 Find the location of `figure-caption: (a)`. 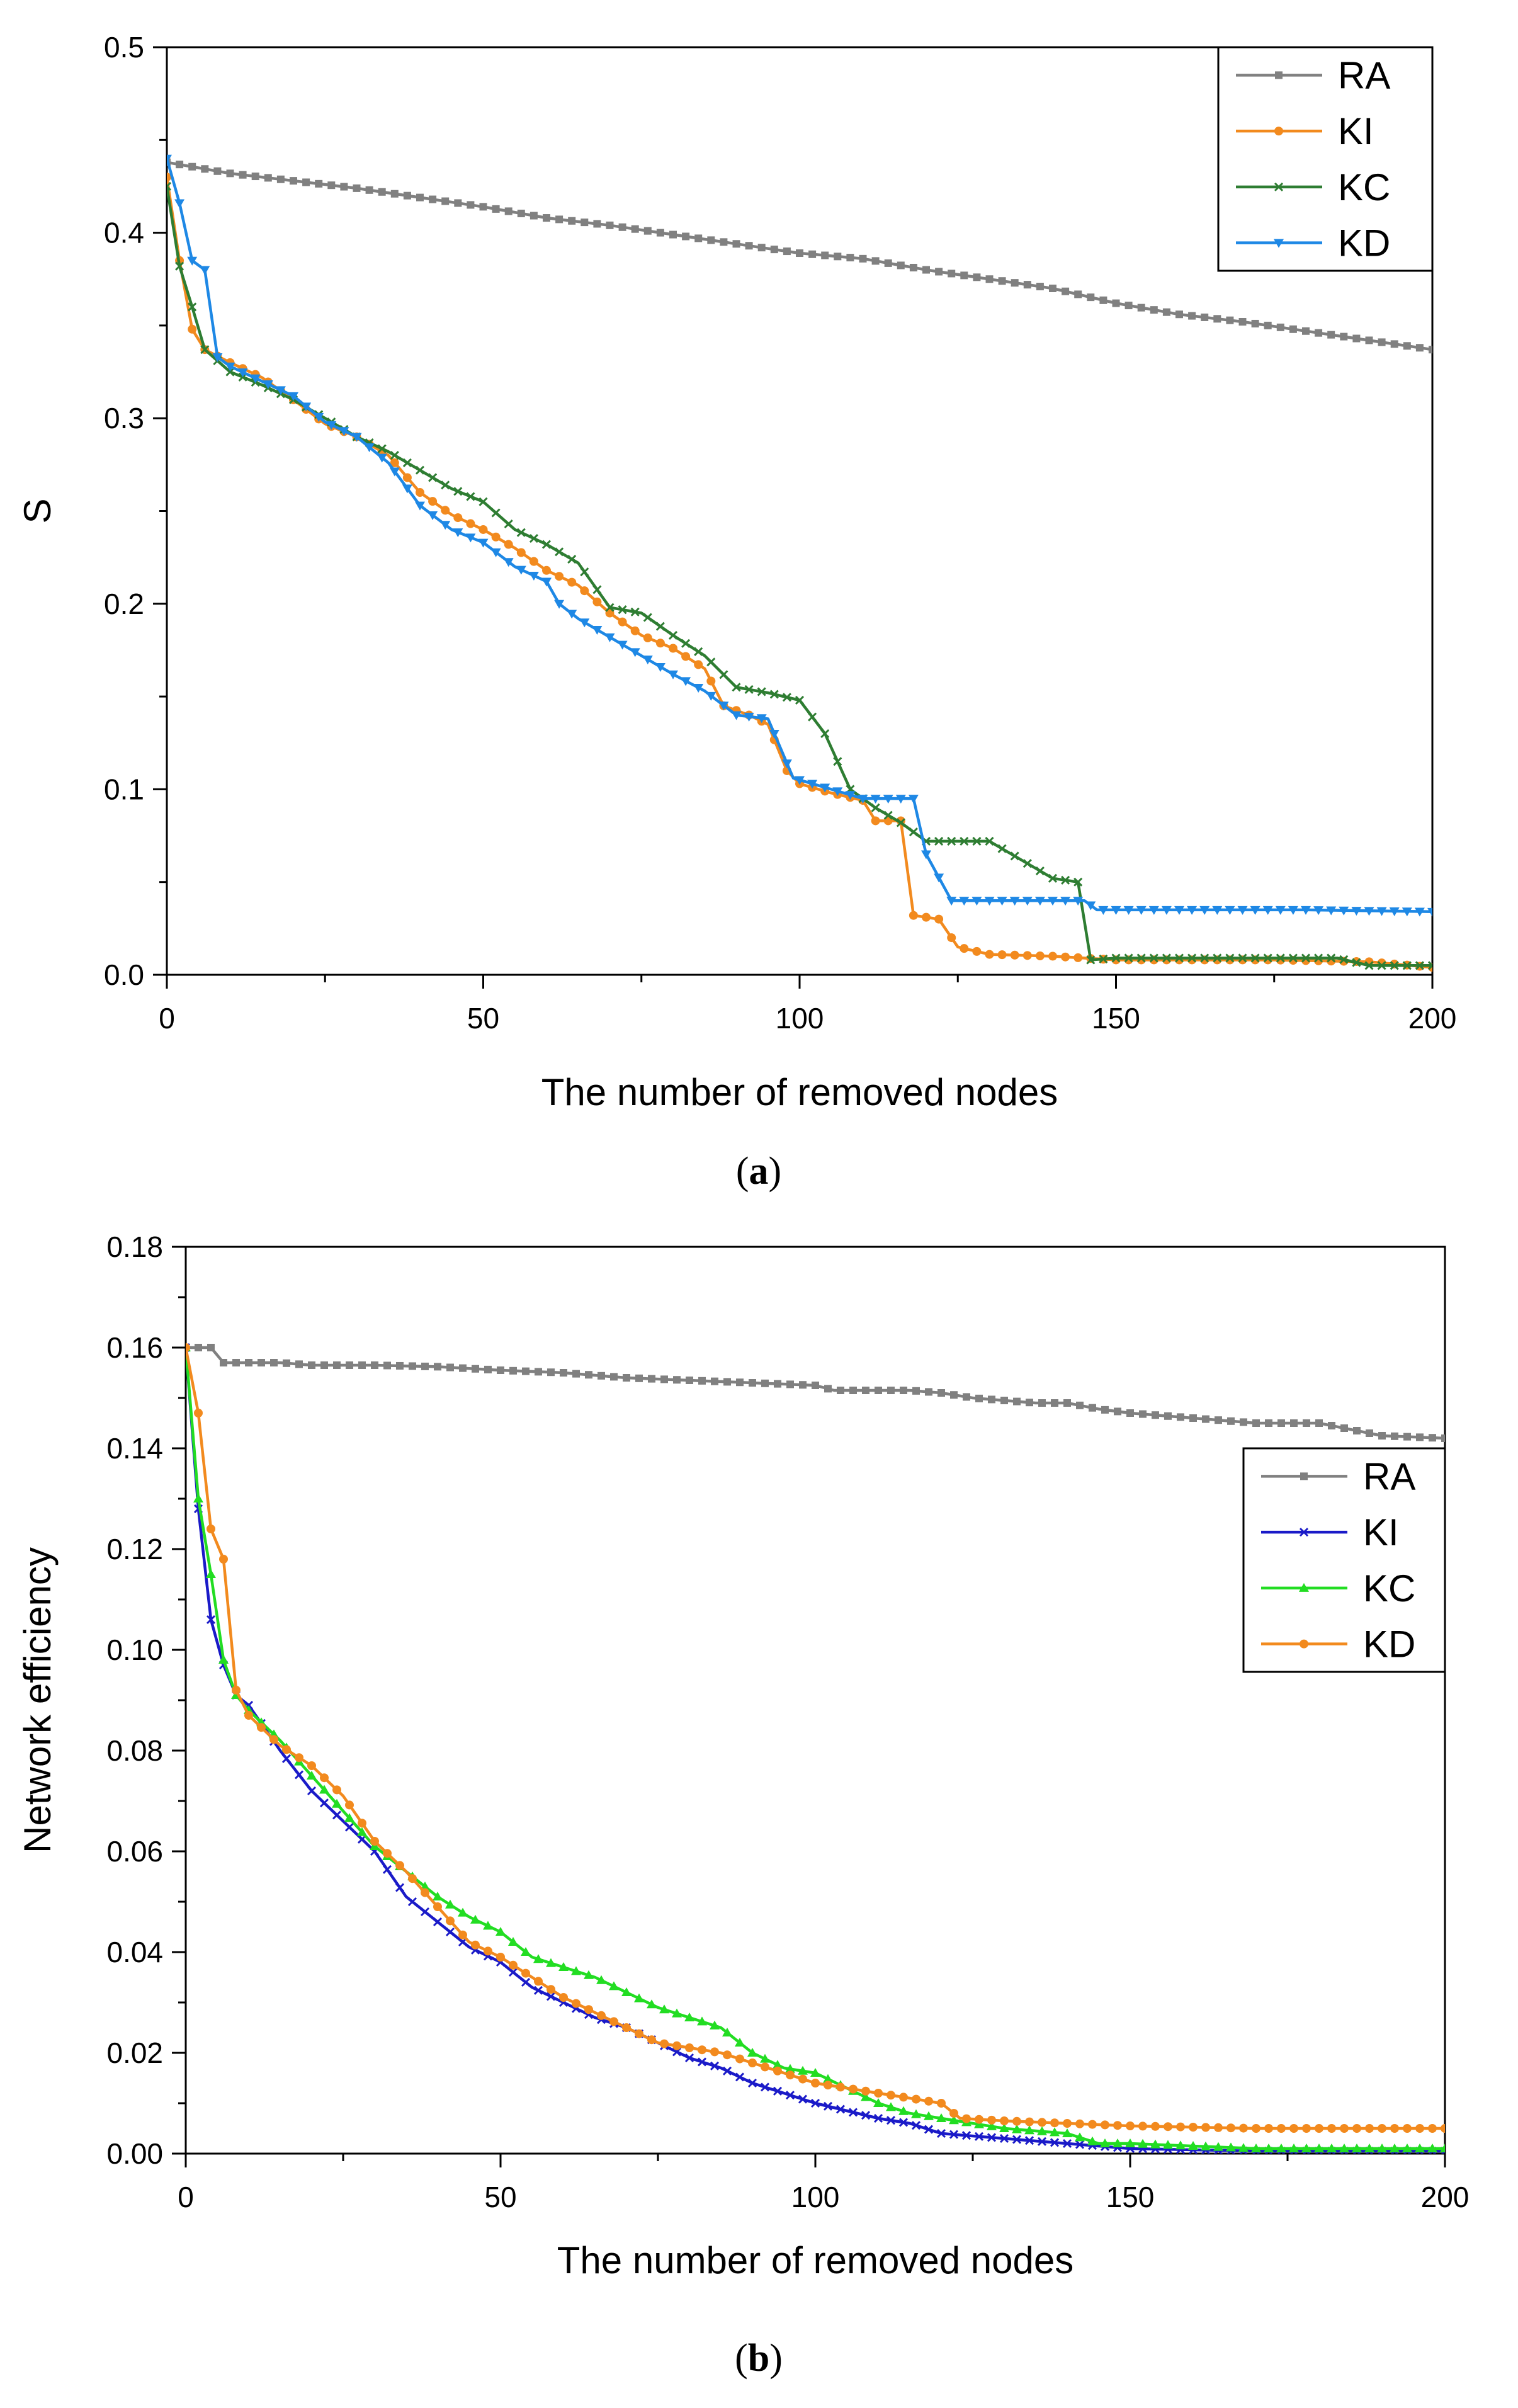

figure-caption: (a) is located at coordinates (758, 1171).